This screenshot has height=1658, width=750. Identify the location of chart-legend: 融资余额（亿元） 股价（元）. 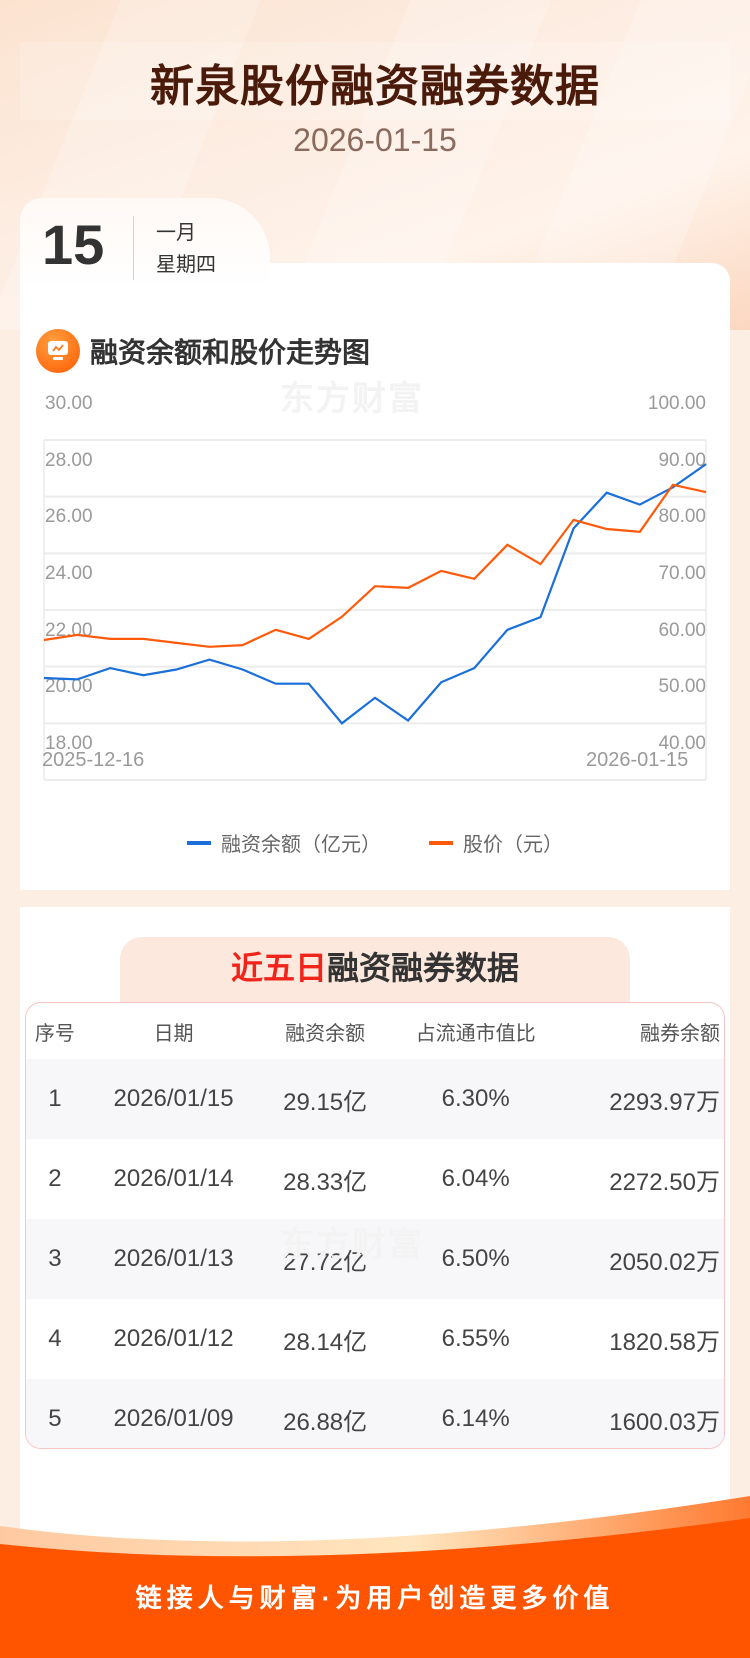
(375, 842).